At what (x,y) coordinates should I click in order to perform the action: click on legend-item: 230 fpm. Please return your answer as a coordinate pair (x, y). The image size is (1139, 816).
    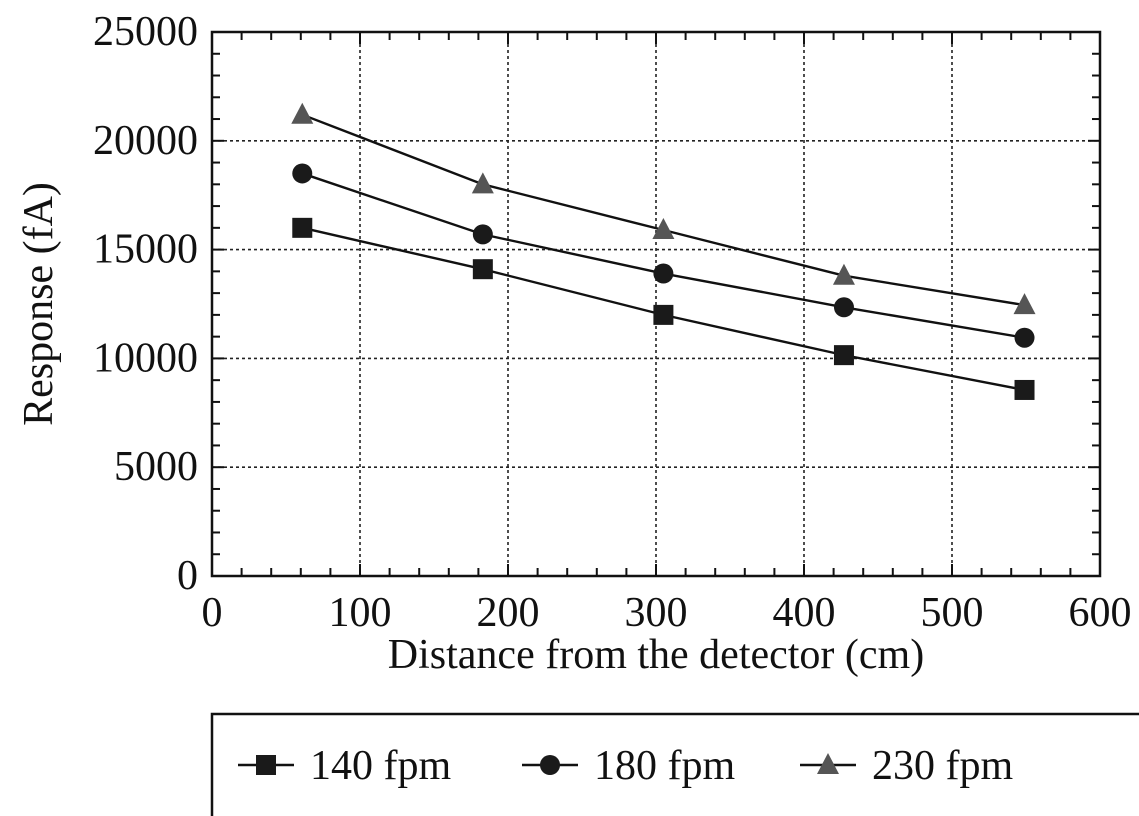
    Looking at the image, I should click on (906, 766).